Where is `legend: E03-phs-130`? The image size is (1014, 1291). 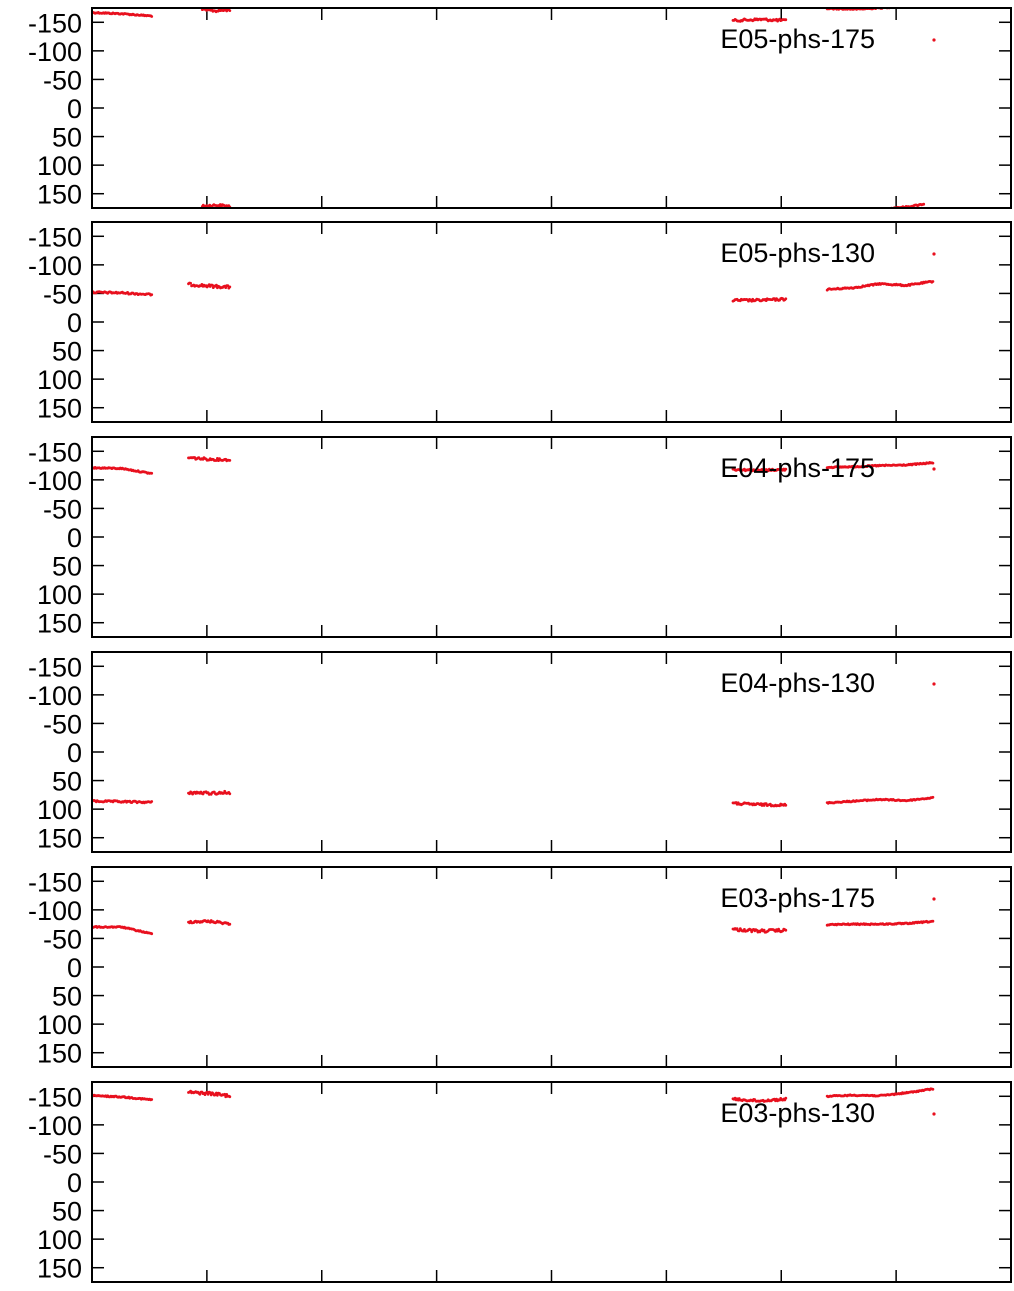 legend: E03-phs-130 is located at coordinates (828, 1113).